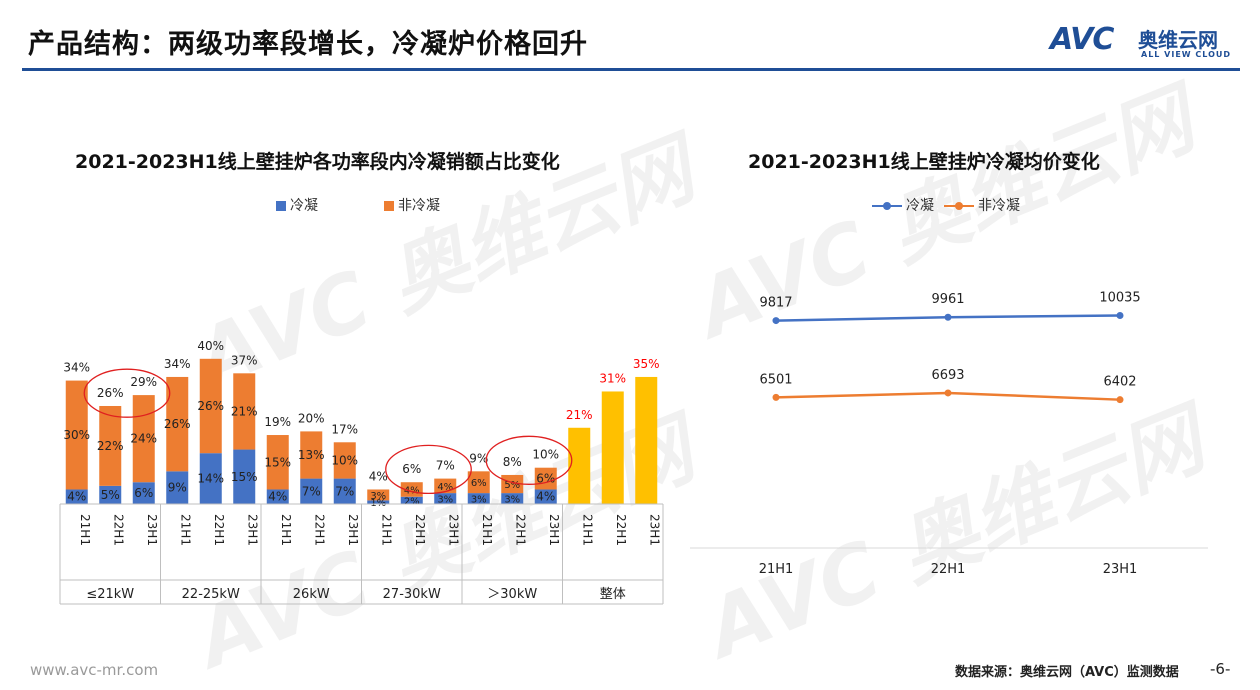 This screenshot has width=1260, height=690. What do you see at coordinates (1082, 39) in the screenshot?
I see `logo-mark: AVC` at bounding box center [1082, 39].